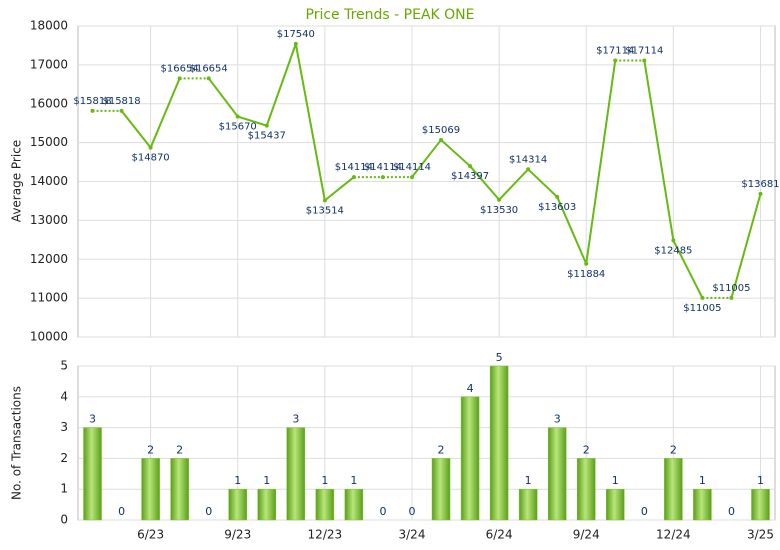 The image size is (780, 550). I want to click on y-tick-label: 1, so click(64, 489).